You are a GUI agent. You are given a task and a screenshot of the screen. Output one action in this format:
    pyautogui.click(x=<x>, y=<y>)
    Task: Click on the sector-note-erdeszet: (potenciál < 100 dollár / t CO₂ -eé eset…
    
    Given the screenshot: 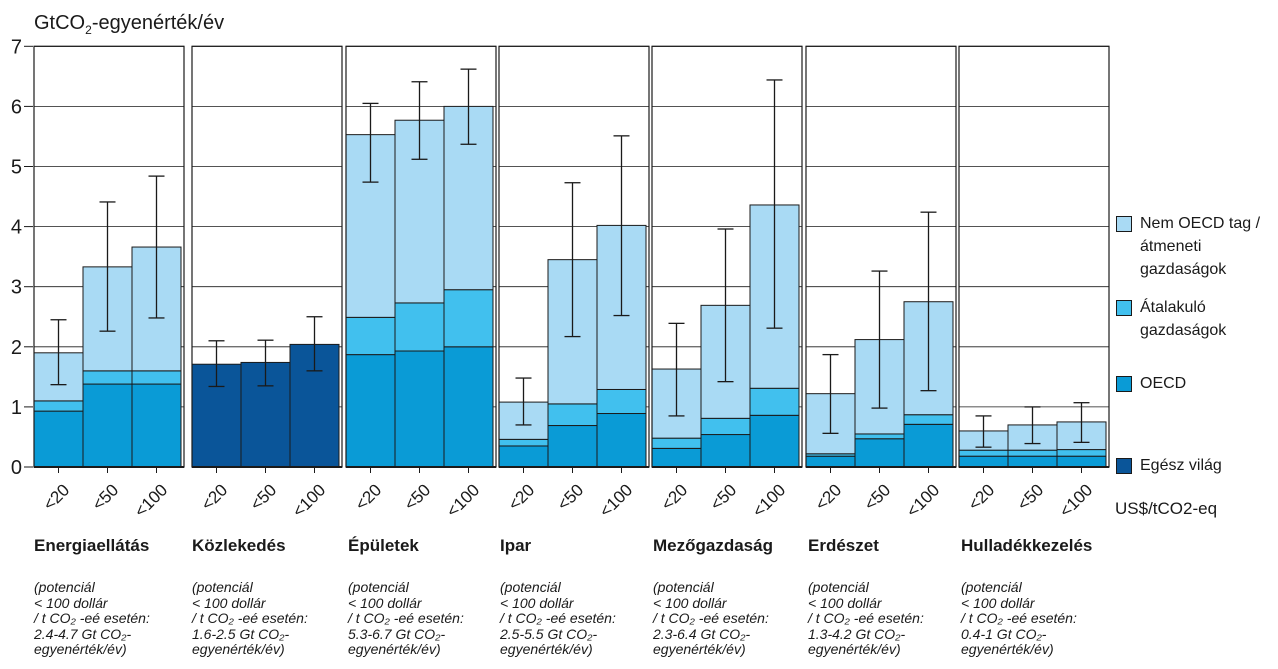 What is the action you would take?
    pyautogui.click(x=866, y=618)
    